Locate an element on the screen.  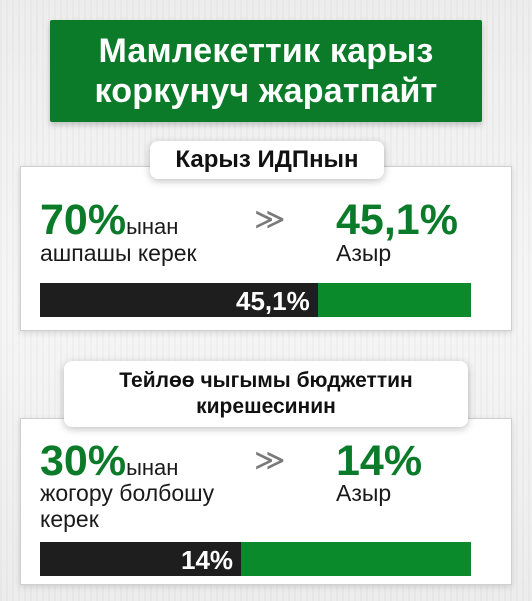
debt-progress-fill is located at coordinates (394, 300).